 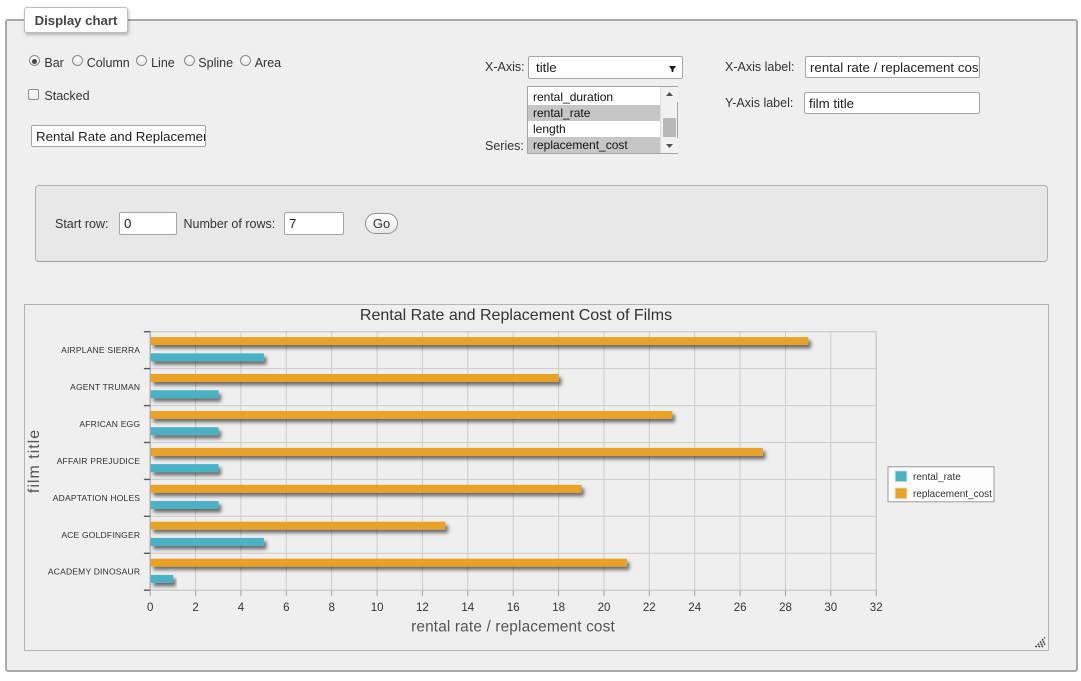 What do you see at coordinates (694, 608) in the screenshot?
I see `svg-text: 24` at bounding box center [694, 608].